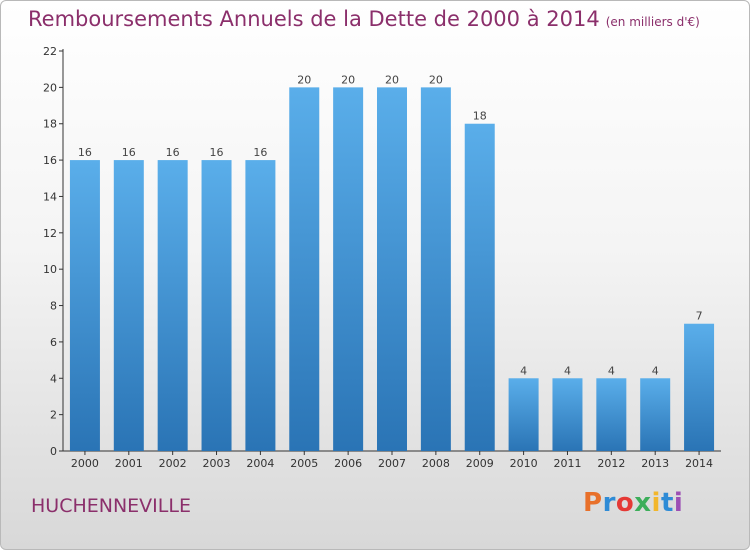 The image size is (750, 550). What do you see at coordinates (611, 463) in the screenshot?
I see `x-tick-label: 2012` at bounding box center [611, 463].